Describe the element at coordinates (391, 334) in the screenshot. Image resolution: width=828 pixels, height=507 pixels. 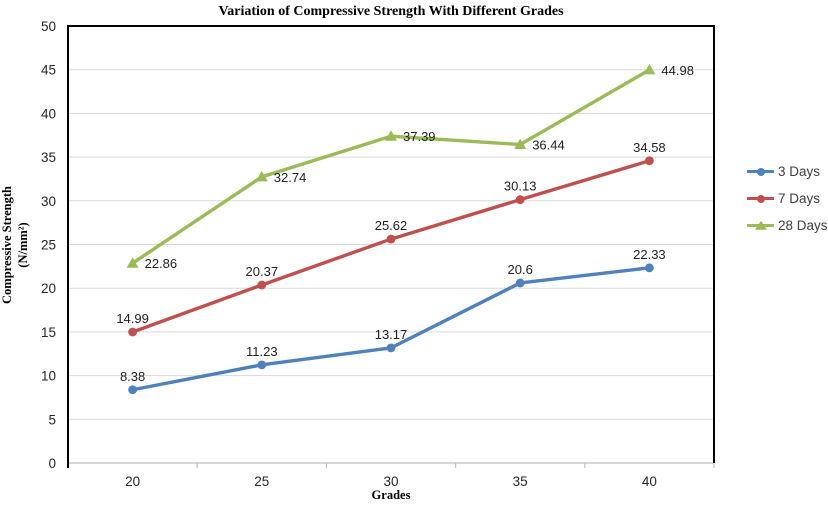
I see `data-label-3-days: 13.17` at that location.